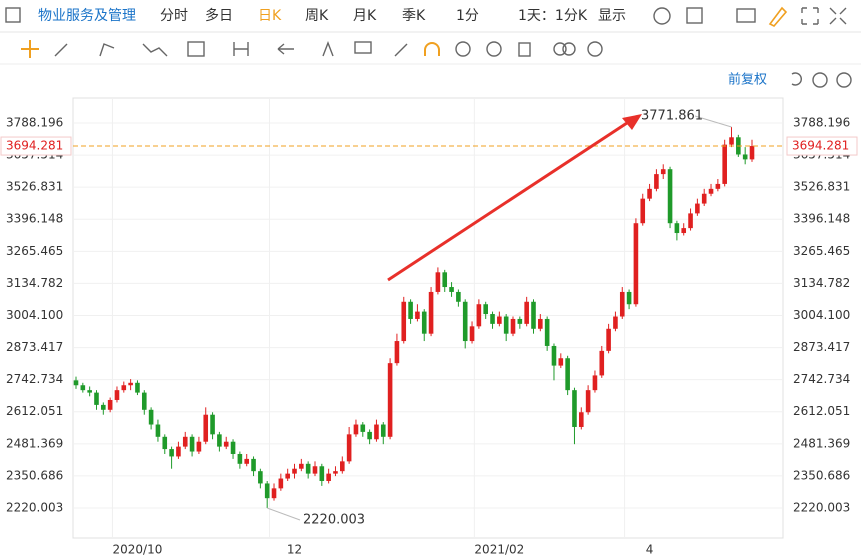 Image resolution: width=861 pixels, height=560 pixels. Describe the element at coordinates (317, 16) in the screenshot. I see `period-tab: 周K` at that location.